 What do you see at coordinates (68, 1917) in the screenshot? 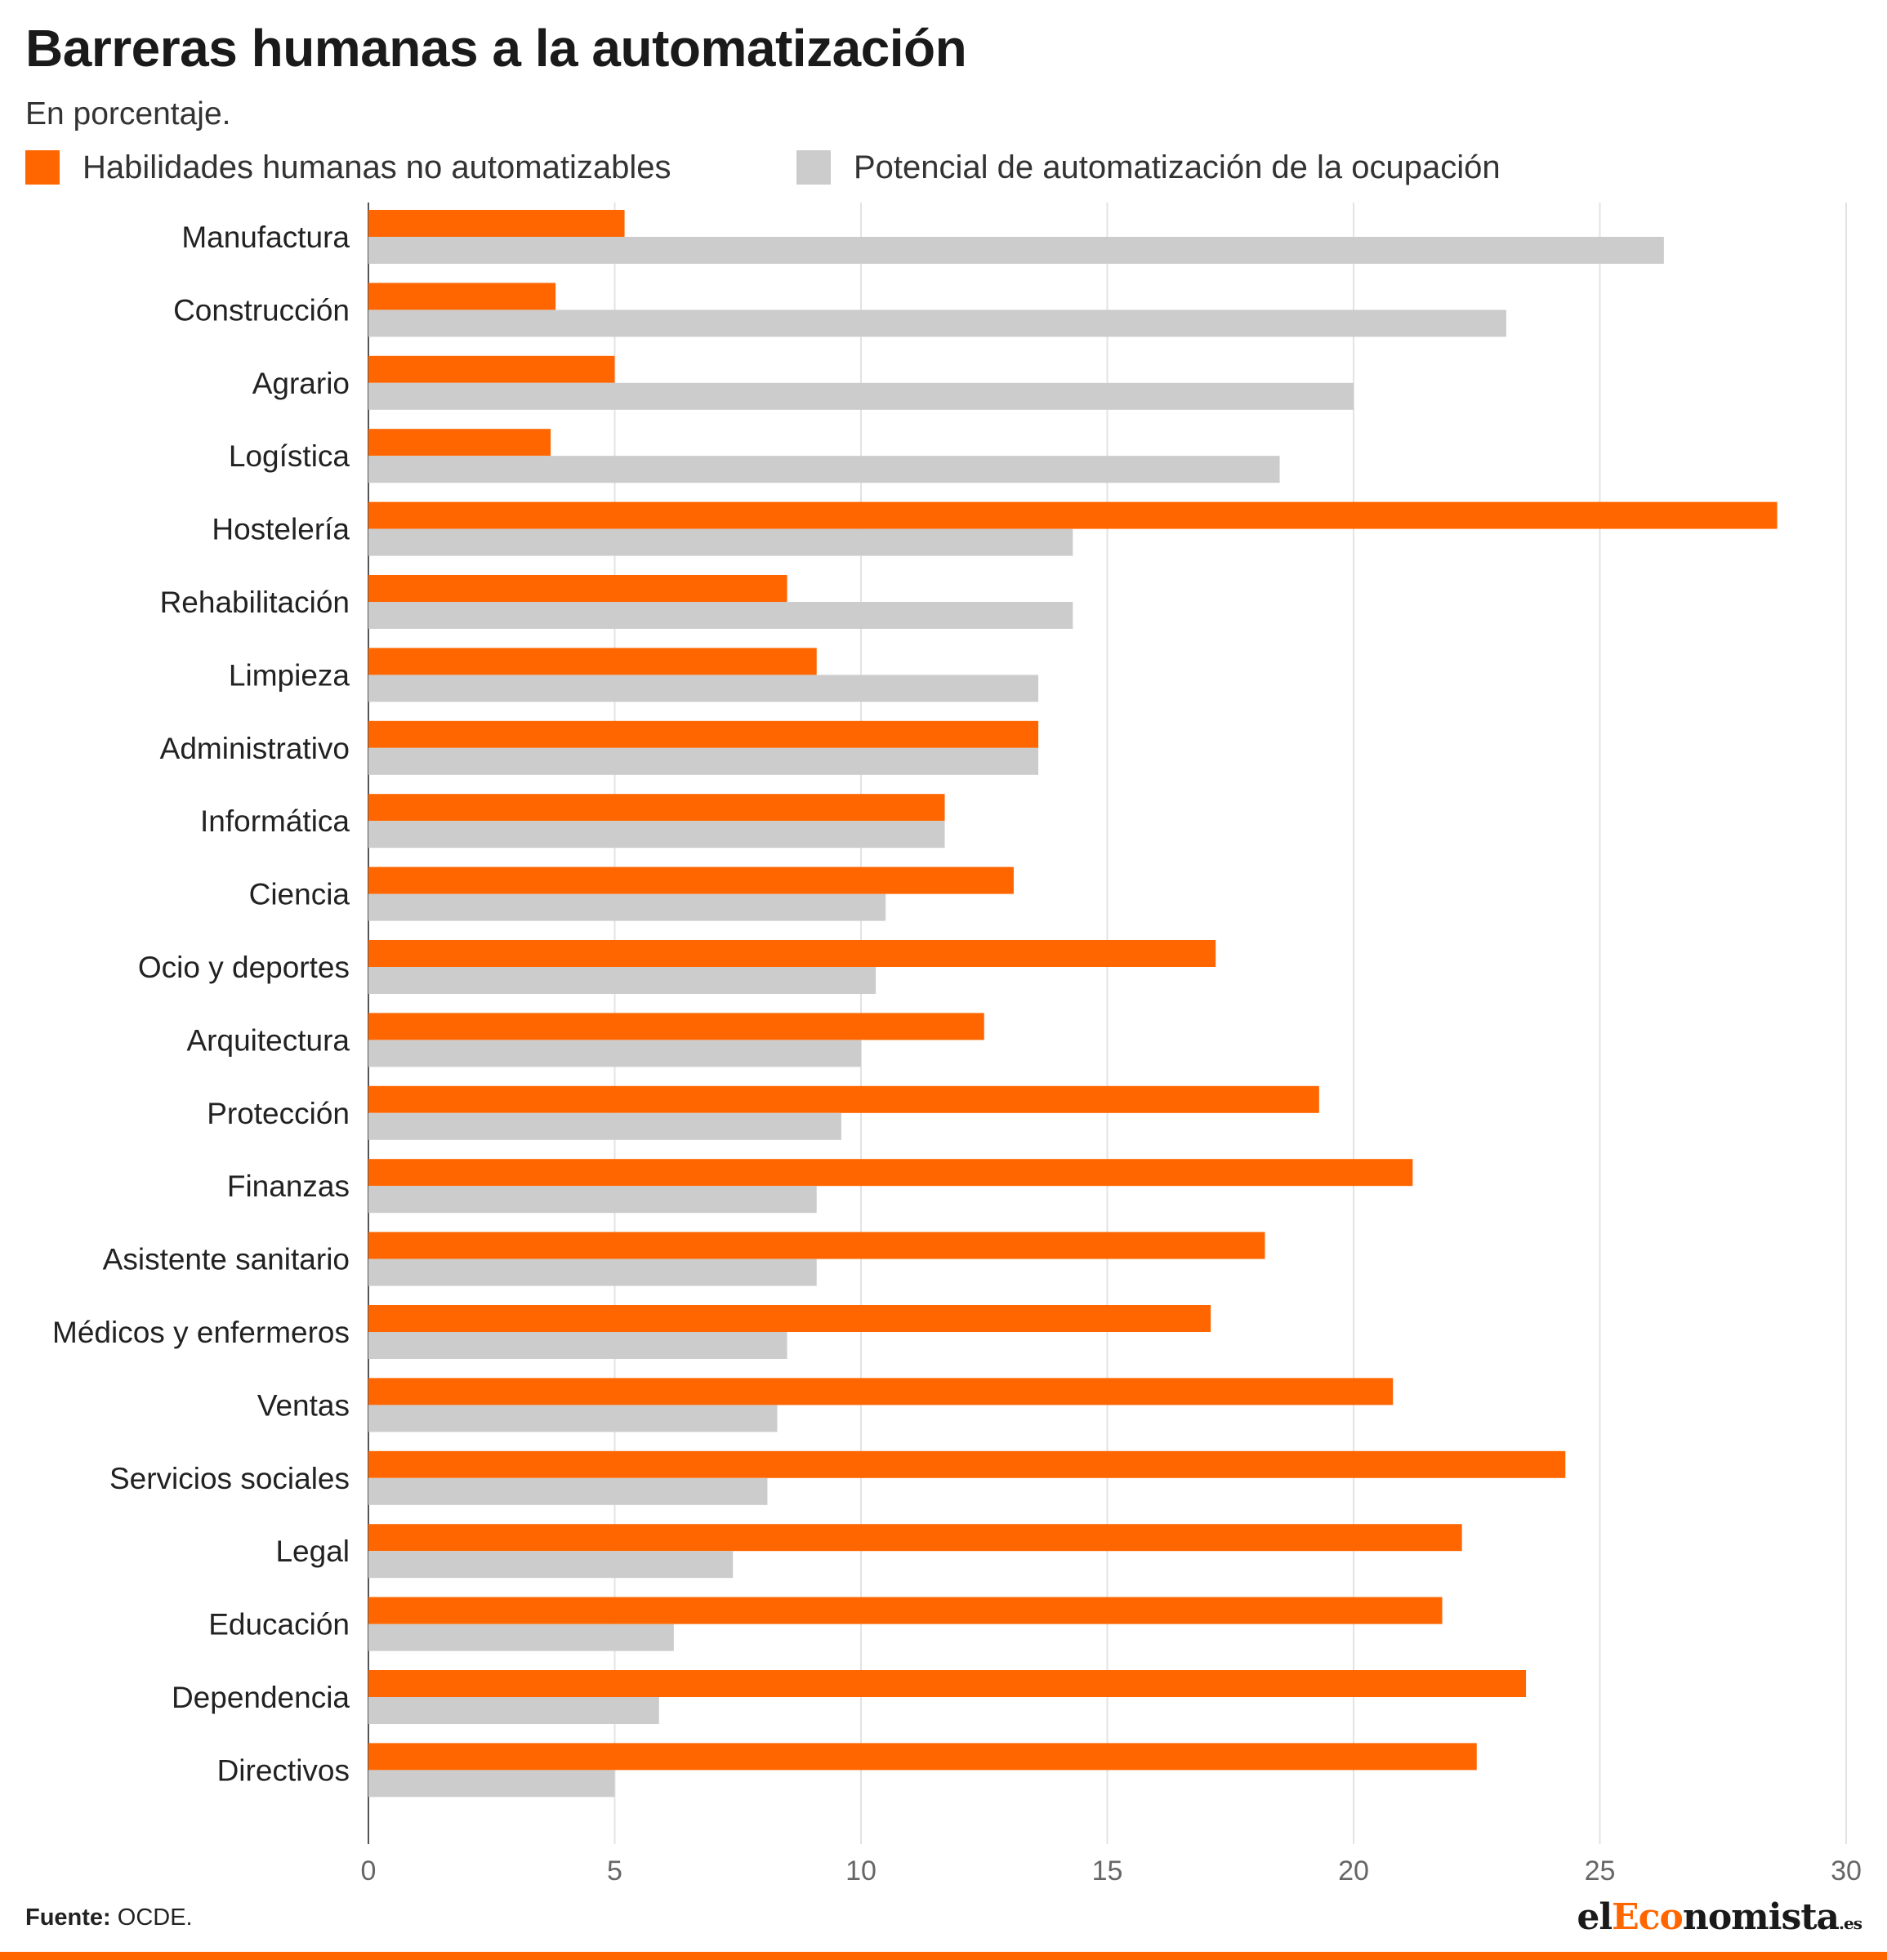
I see `source-label: Fuente:` at bounding box center [68, 1917].